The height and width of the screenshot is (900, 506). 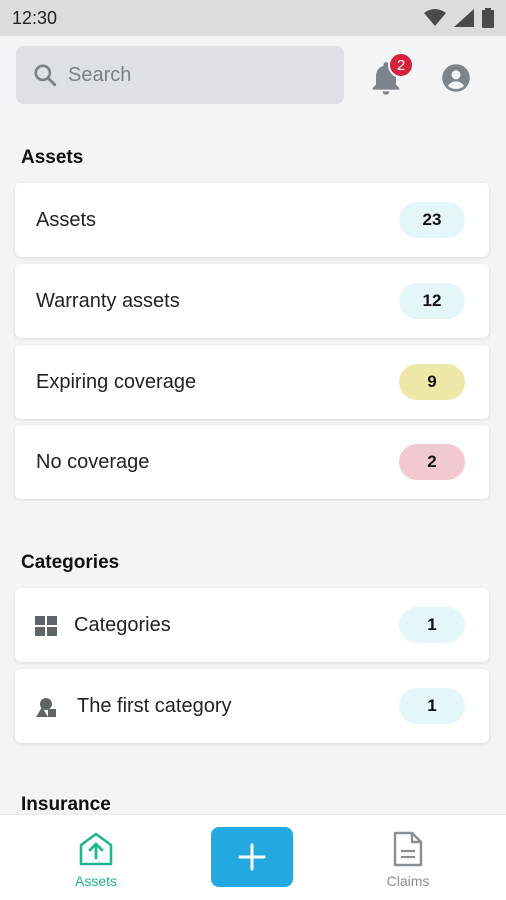 What do you see at coordinates (96, 849) in the screenshot?
I see `assets-home-icon` at bounding box center [96, 849].